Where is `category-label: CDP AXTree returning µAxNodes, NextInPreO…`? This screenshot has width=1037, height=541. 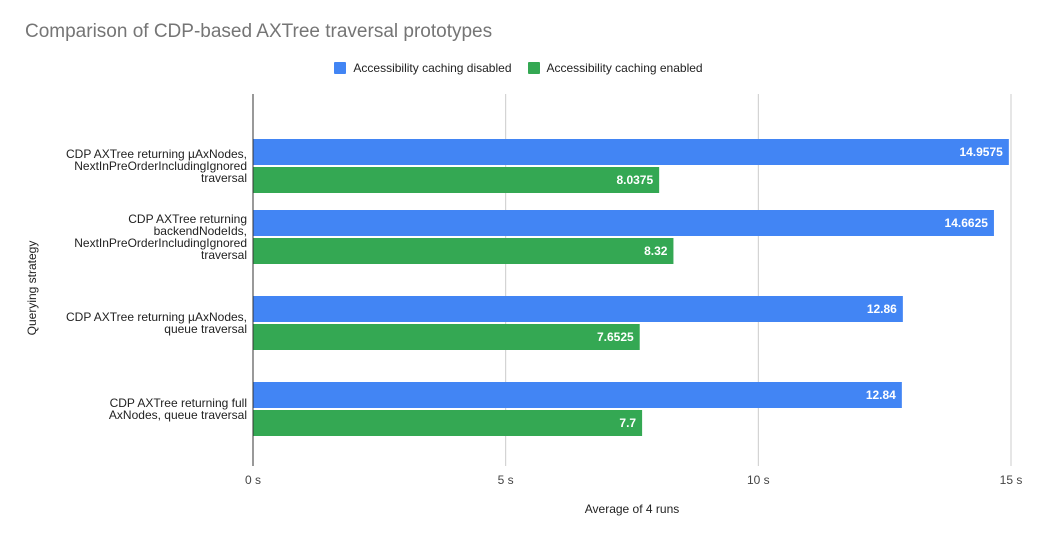
category-label: CDP AXTree returning µAxNodes, NextInPreO… is located at coordinates (156, 166).